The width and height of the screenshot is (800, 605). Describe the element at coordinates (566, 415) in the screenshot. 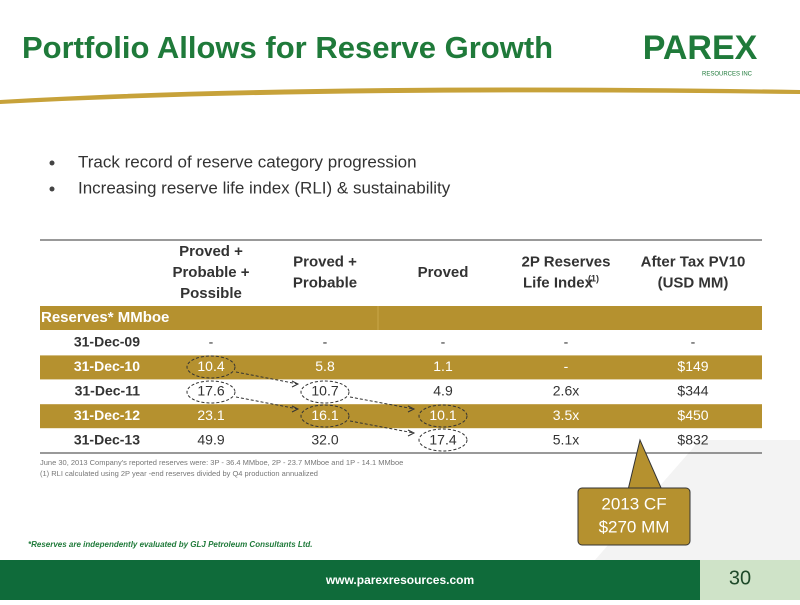

I see `cell: 3.5x` at that location.